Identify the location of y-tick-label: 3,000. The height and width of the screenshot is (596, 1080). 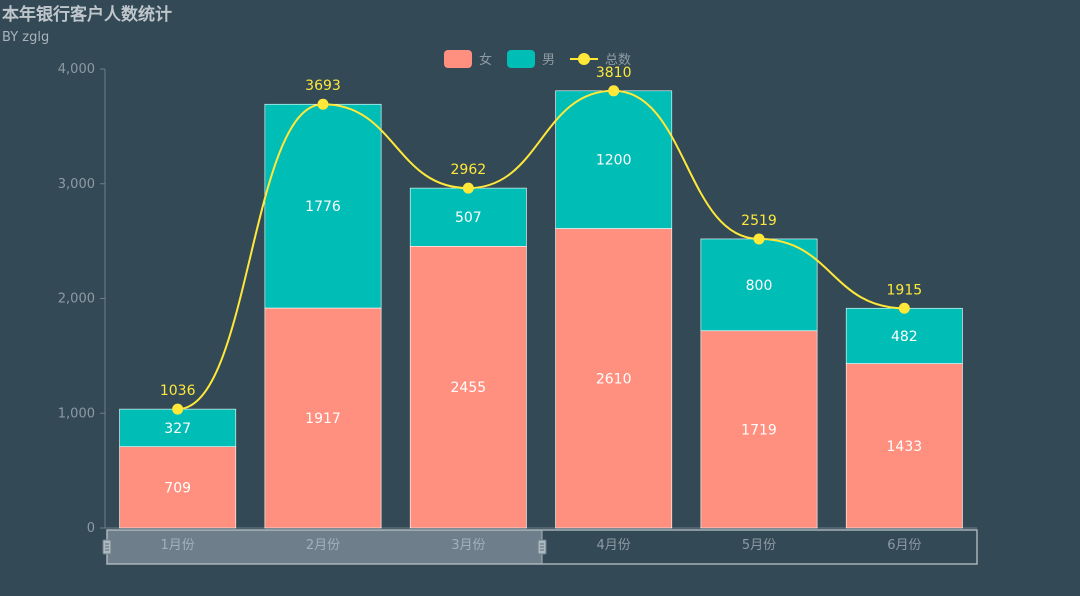
(76, 184).